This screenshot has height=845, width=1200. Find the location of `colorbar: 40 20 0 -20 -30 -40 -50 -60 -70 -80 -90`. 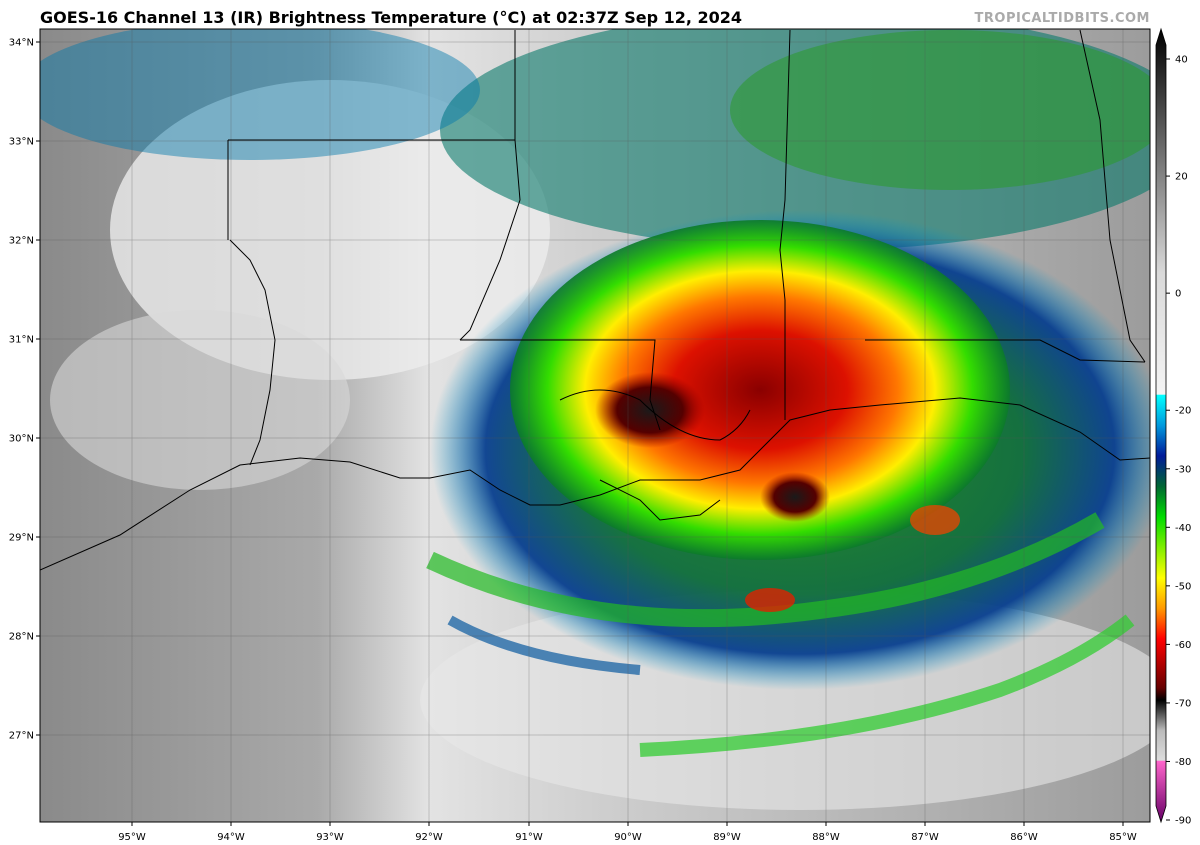

colorbar: 40 20 0 -20 -30 -40 -50 -60 -70 -80 -90 is located at coordinates (1173, 427).